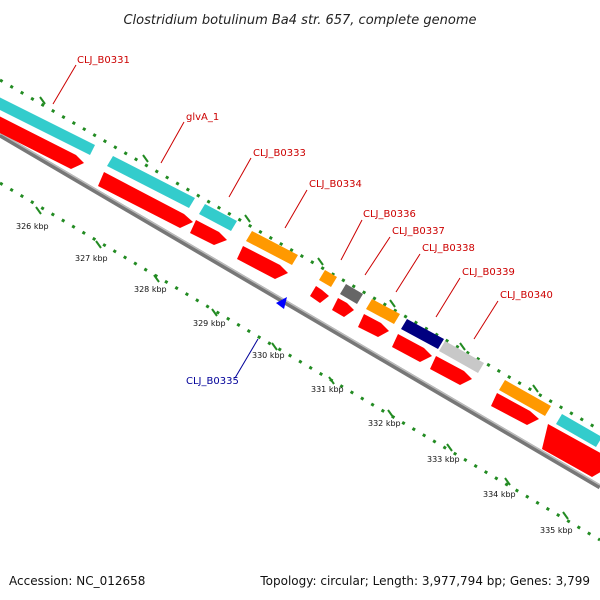 The image size is (600, 600). What do you see at coordinates (268, 355) in the screenshot?
I see `kbp-label: 330 kbp` at bounding box center [268, 355].